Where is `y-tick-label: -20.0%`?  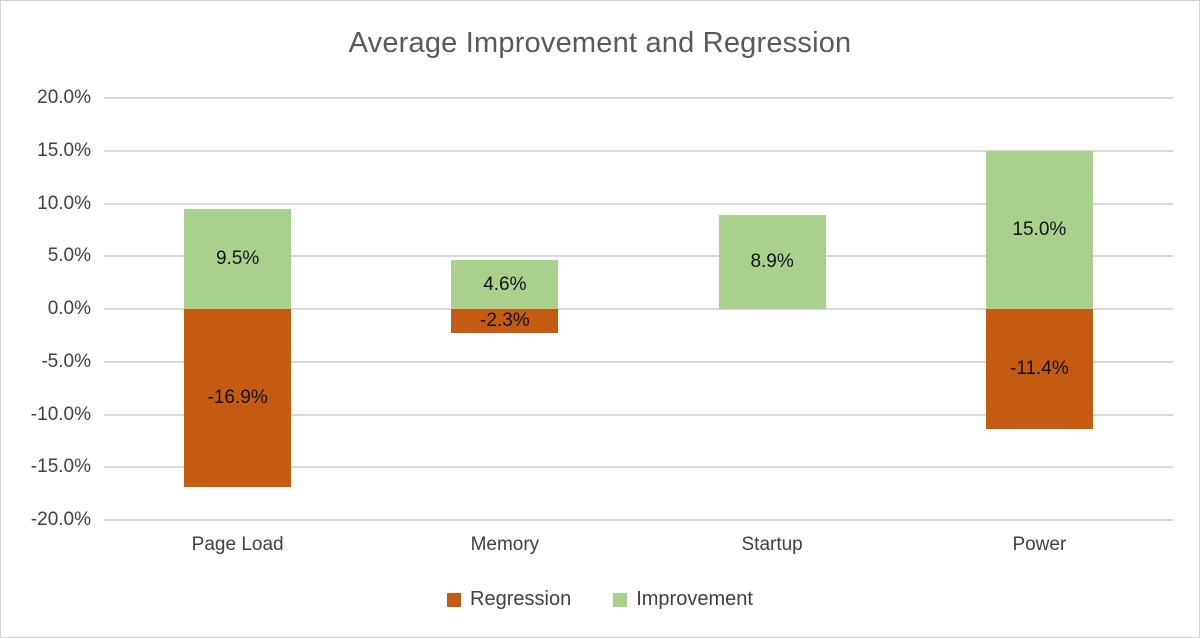
y-tick-label: -20.0% is located at coordinates (60, 519).